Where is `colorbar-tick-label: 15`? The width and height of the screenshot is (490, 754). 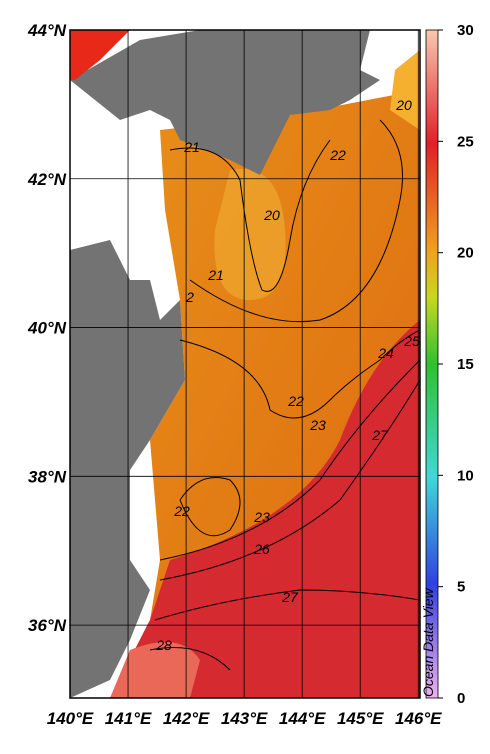
colorbar-tick-label: 15 is located at coordinates (465, 364).